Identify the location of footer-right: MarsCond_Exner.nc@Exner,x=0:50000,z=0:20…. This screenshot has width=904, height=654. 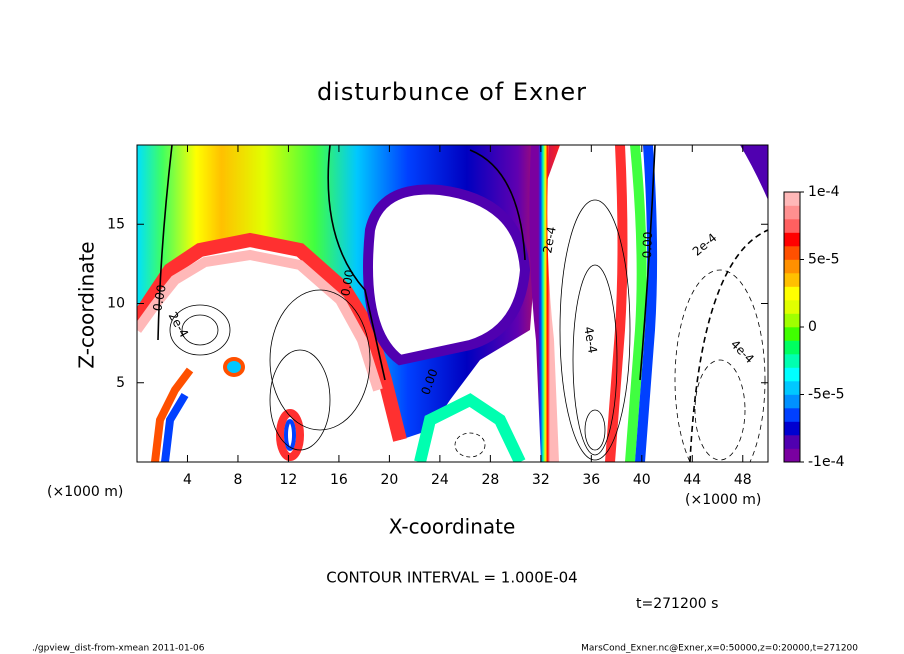
(719, 649).